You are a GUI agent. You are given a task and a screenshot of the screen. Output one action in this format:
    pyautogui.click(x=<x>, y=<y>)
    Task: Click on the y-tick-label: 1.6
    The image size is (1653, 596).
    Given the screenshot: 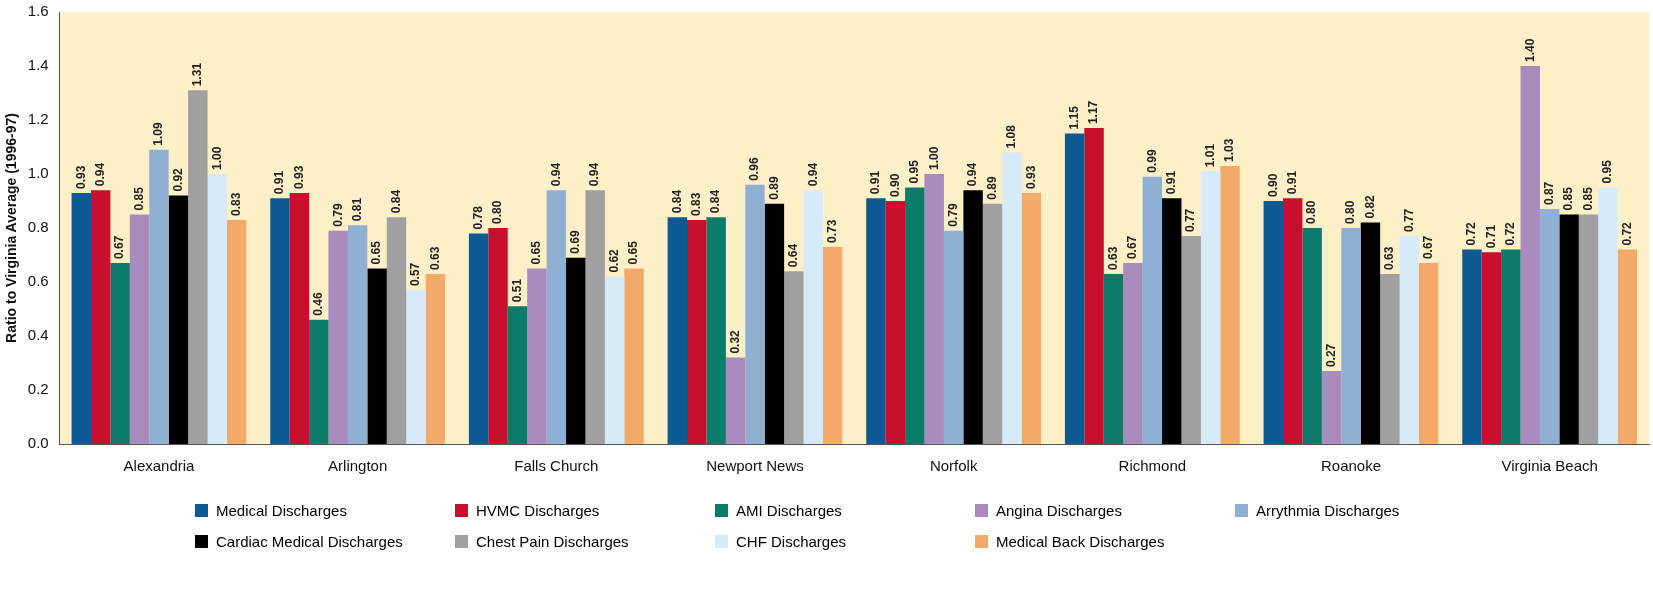 What is the action you would take?
    pyautogui.click(x=38, y=11)
    